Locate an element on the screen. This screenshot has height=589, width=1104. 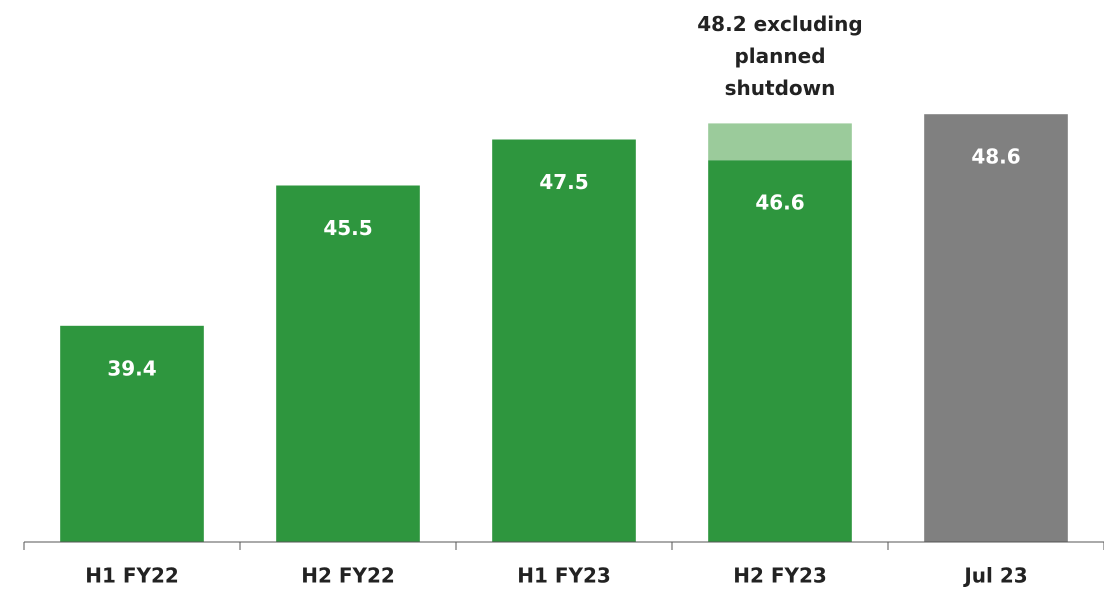
x-tick-label: H2 FY22 is located at coordinates (348, 576).